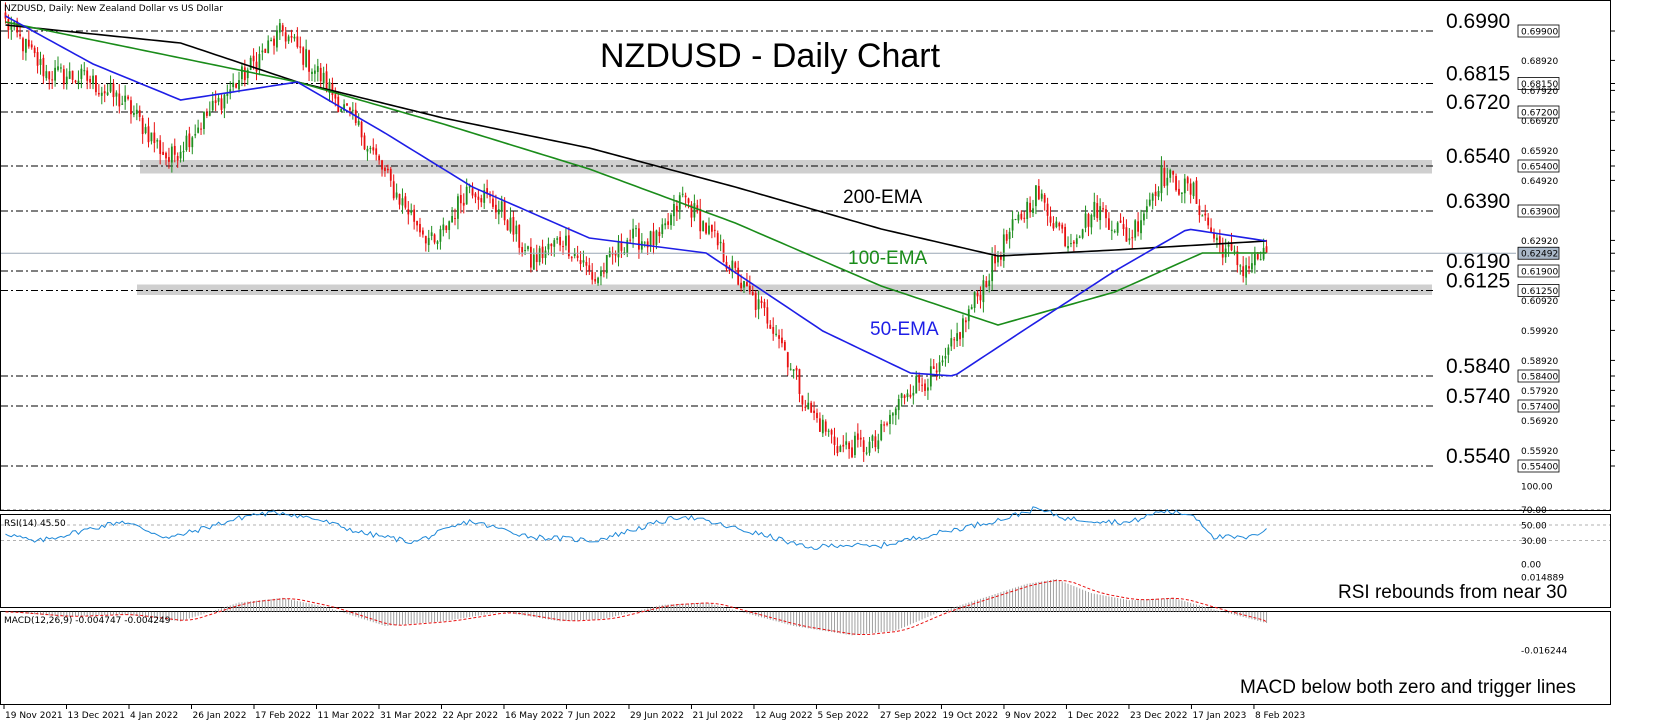 The image size is (1670, 723). Describe the element at coordinates (1534, 511) in the screenshot. I see `rsi-axis-label: 70.00` at that location.